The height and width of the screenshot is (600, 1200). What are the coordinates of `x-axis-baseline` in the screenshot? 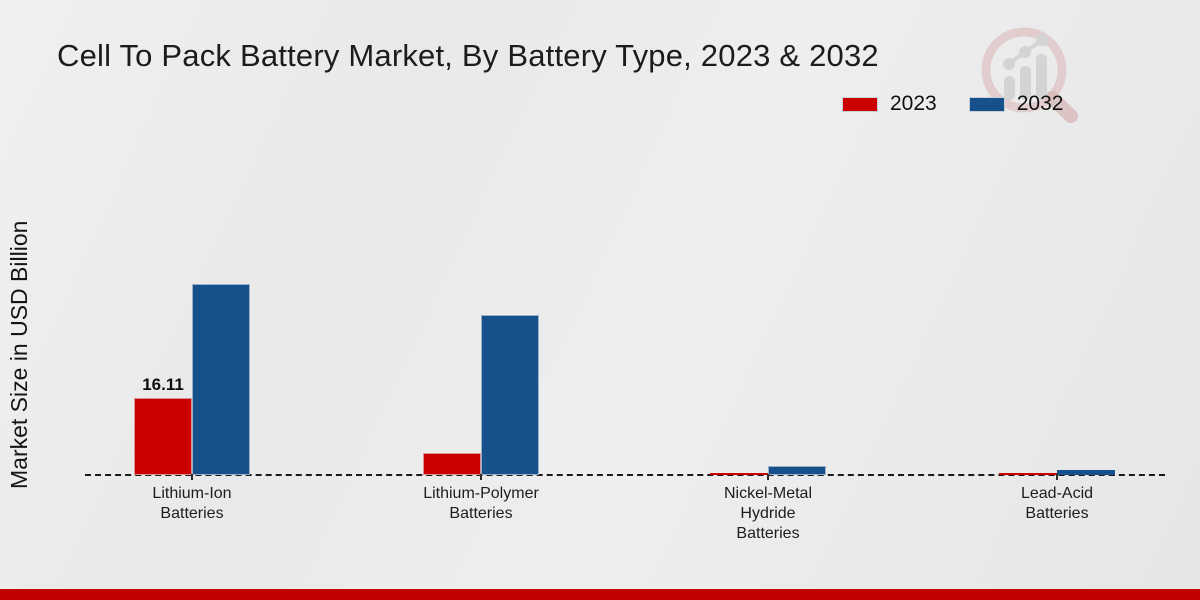 It's located at (625, 475).